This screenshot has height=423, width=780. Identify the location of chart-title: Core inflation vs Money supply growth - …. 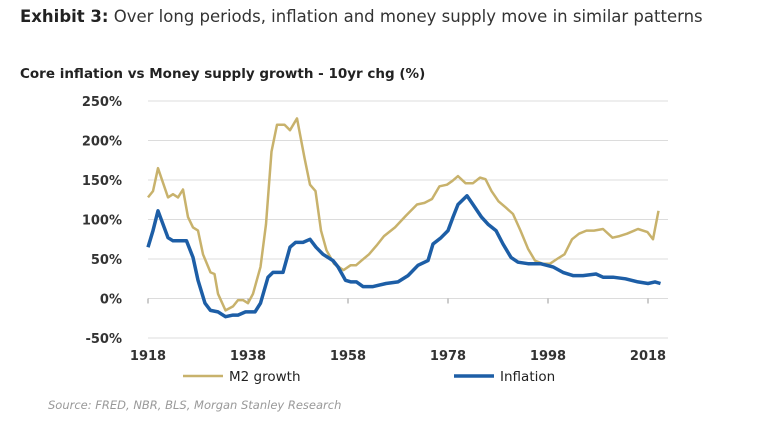
(223, 74).